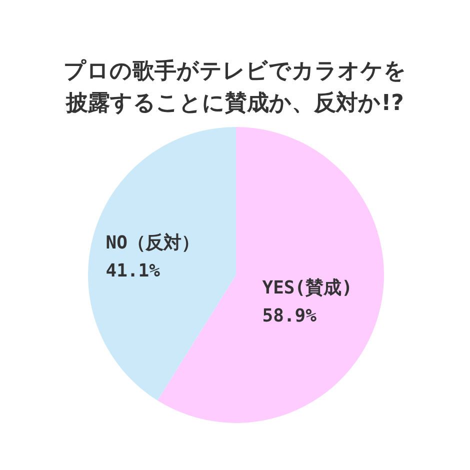 Image resolution: width=470 pixels, height=470 pixels. Describe the element at coordinates (235, 87) in the screenshot. I see `title: プロの歌手がテレビでカラオケを披露することに賛成か、反対か!?` at that location.